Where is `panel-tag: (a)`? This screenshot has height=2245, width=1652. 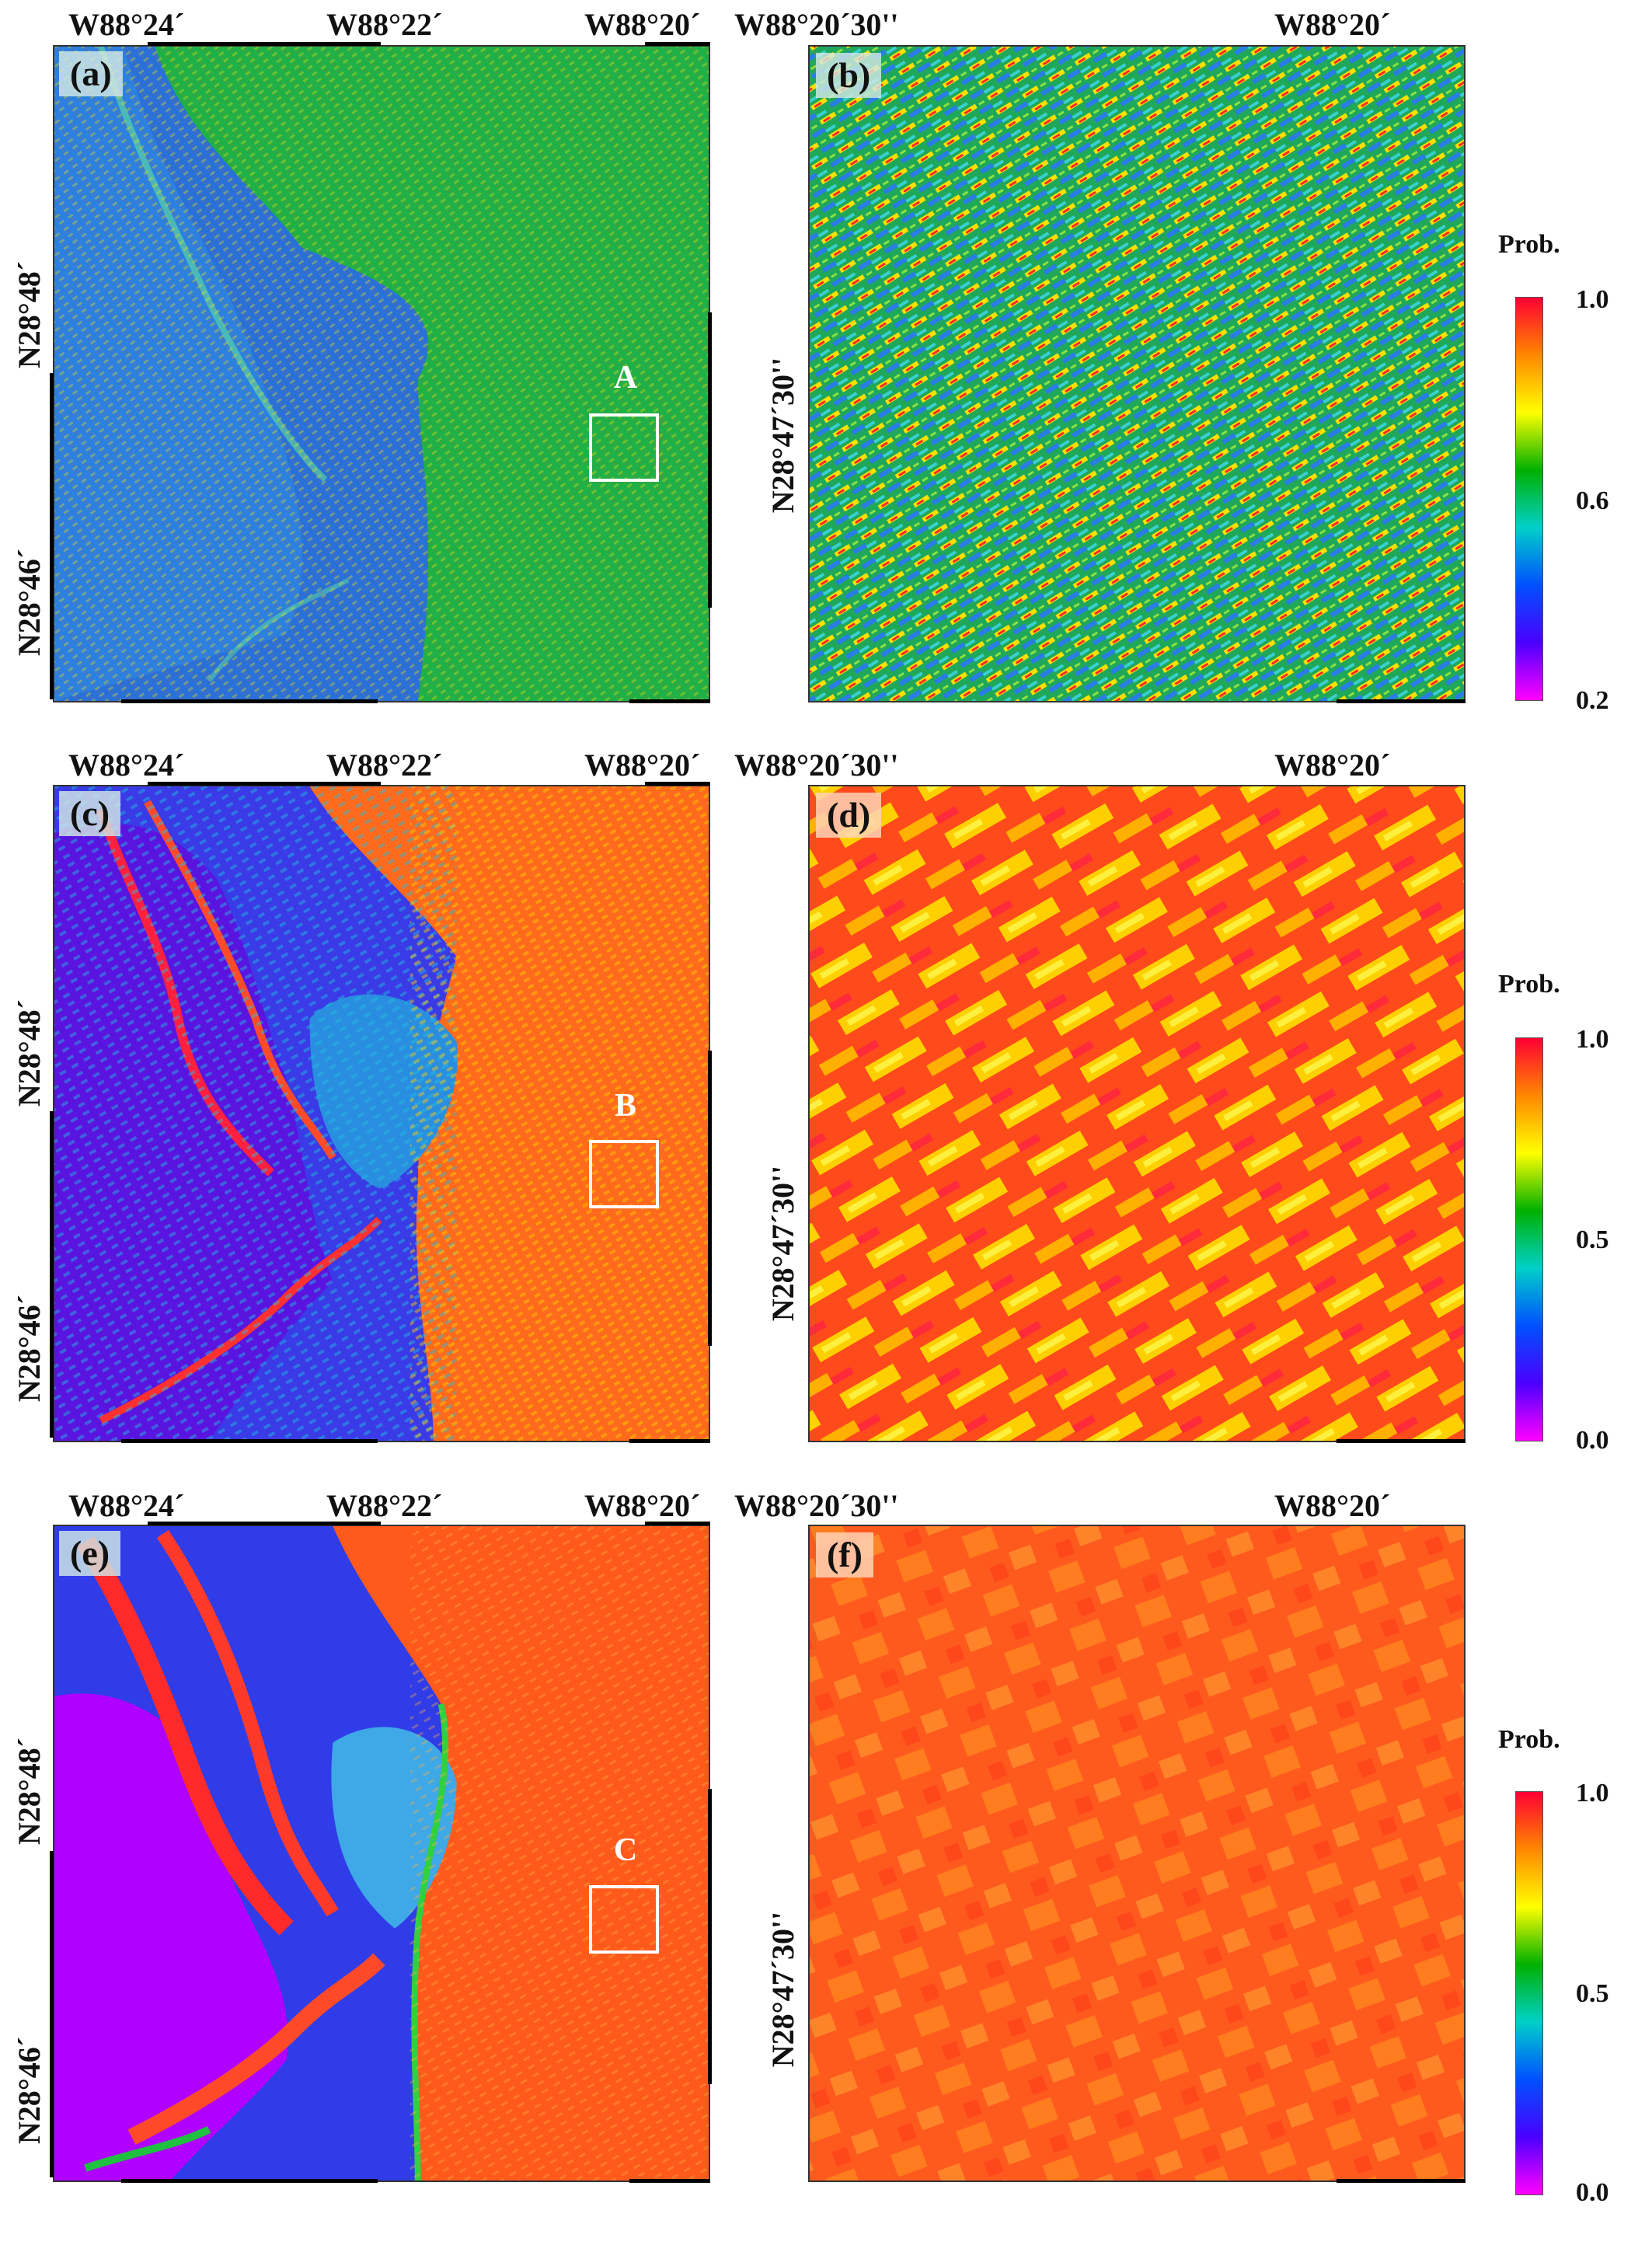 panel-tag: (a) is located at coordinates (91, 73).